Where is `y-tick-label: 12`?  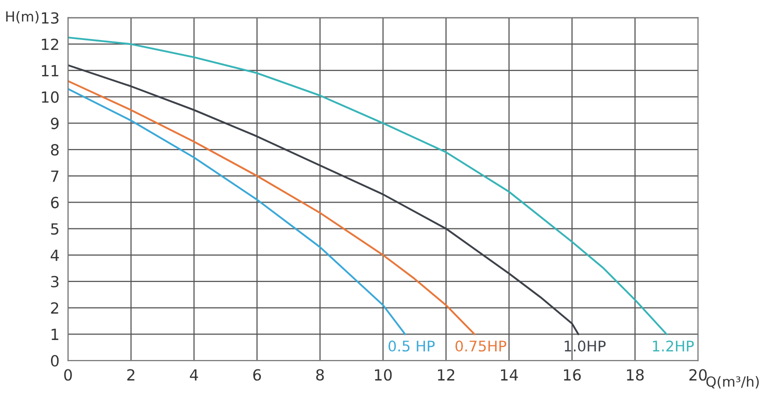 y-tick-label: 12 is located at coordinates (50, 44).